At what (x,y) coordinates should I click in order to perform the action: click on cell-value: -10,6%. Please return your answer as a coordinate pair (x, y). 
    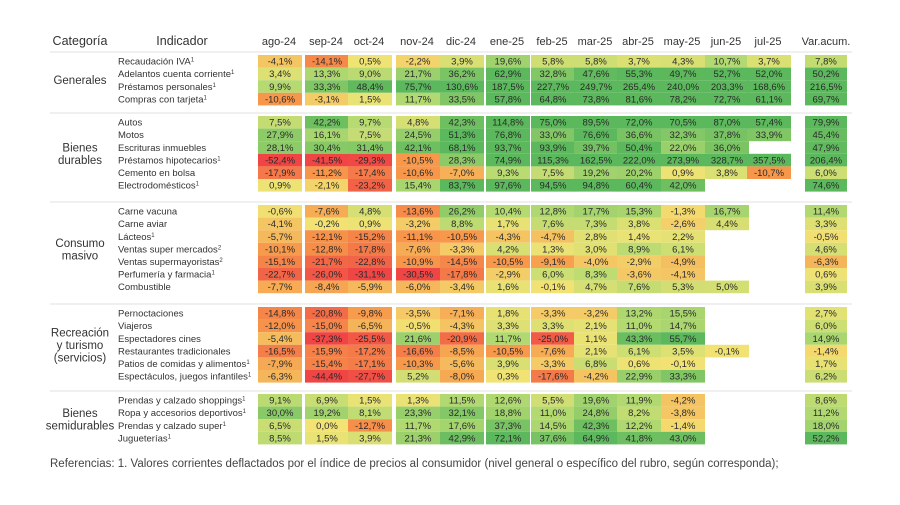
    Looking at the image, I should click on (280, 99).